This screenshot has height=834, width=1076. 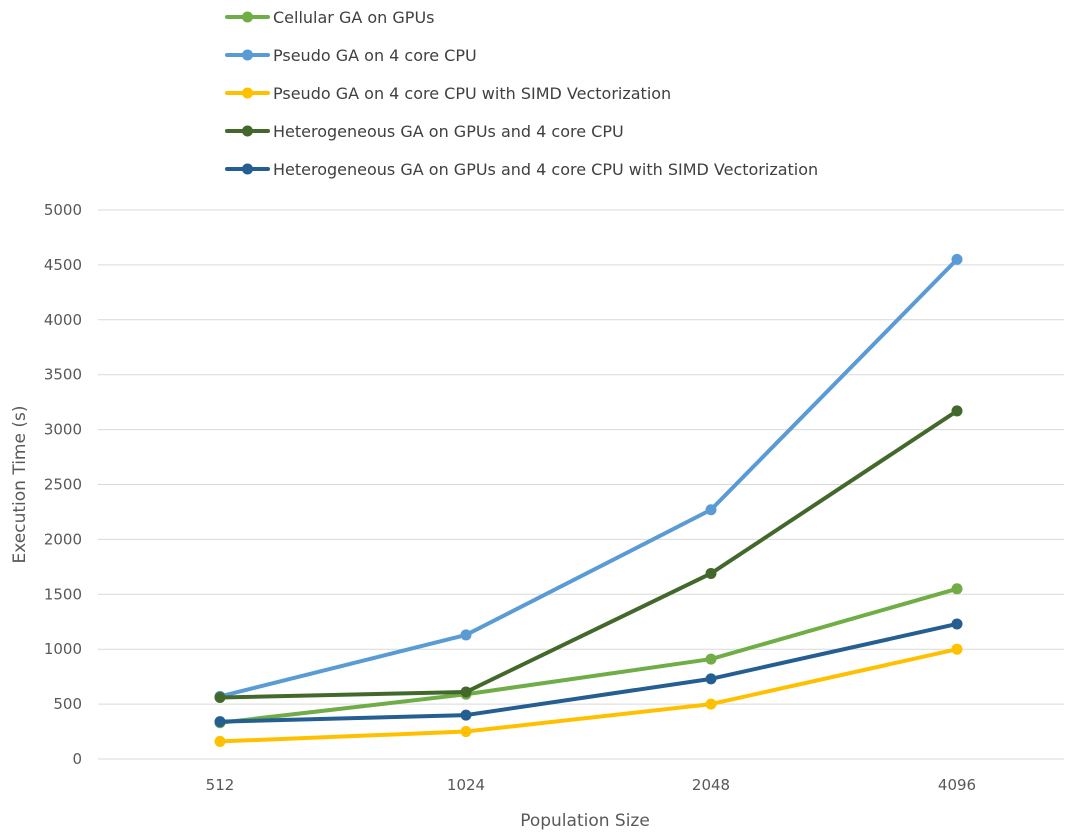 What do you see at coordinates (63, 594) in the screenshot?
I see `y-tick-label: 1500` at bounding box center [63, 594].